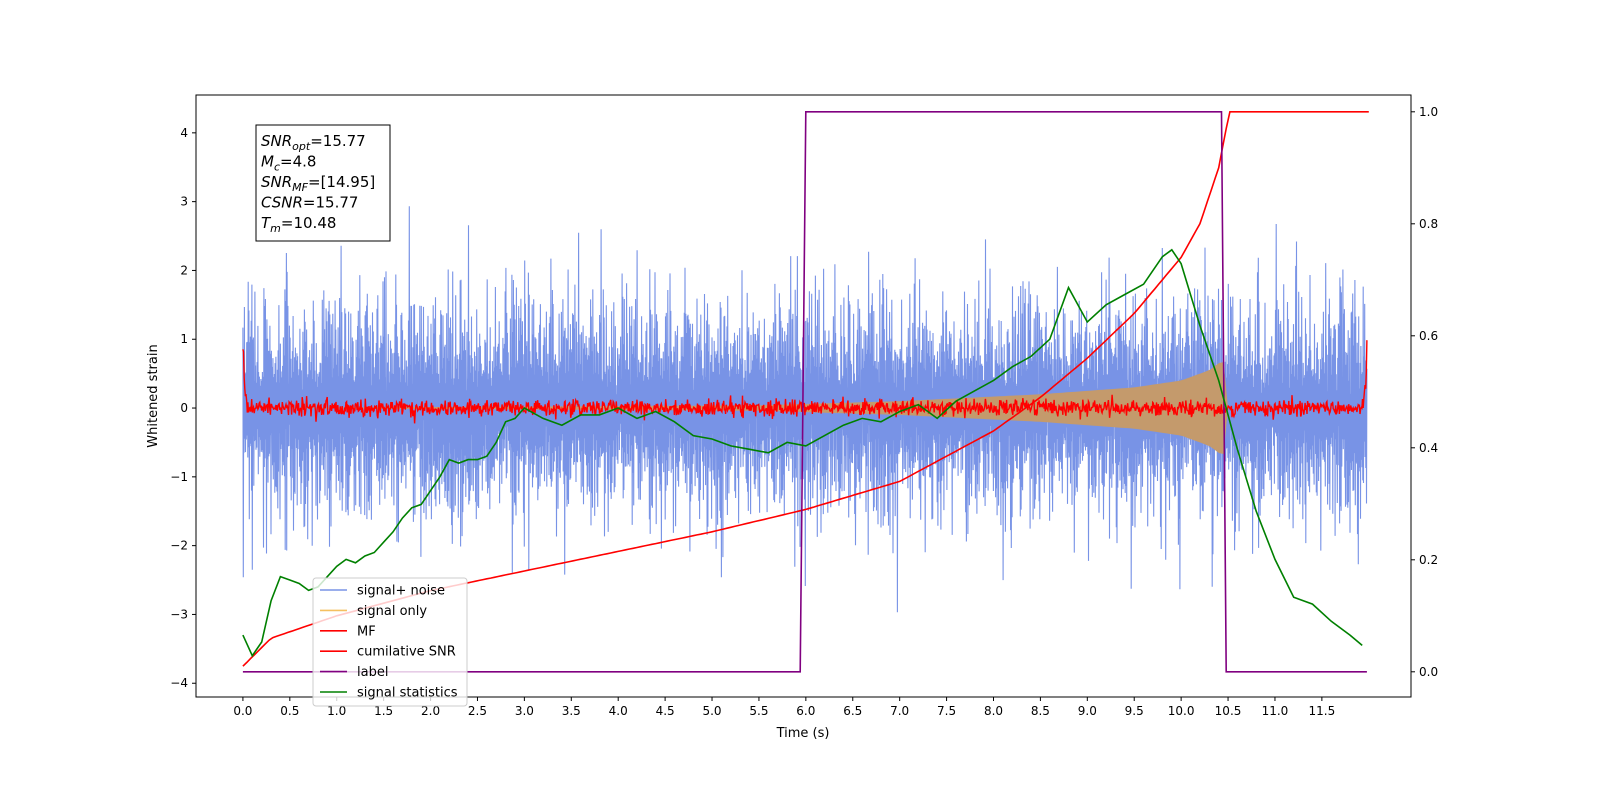 This screenshot has height=804, width=1600. I want to click on legend-label: signal statistics, so click(407, 693).